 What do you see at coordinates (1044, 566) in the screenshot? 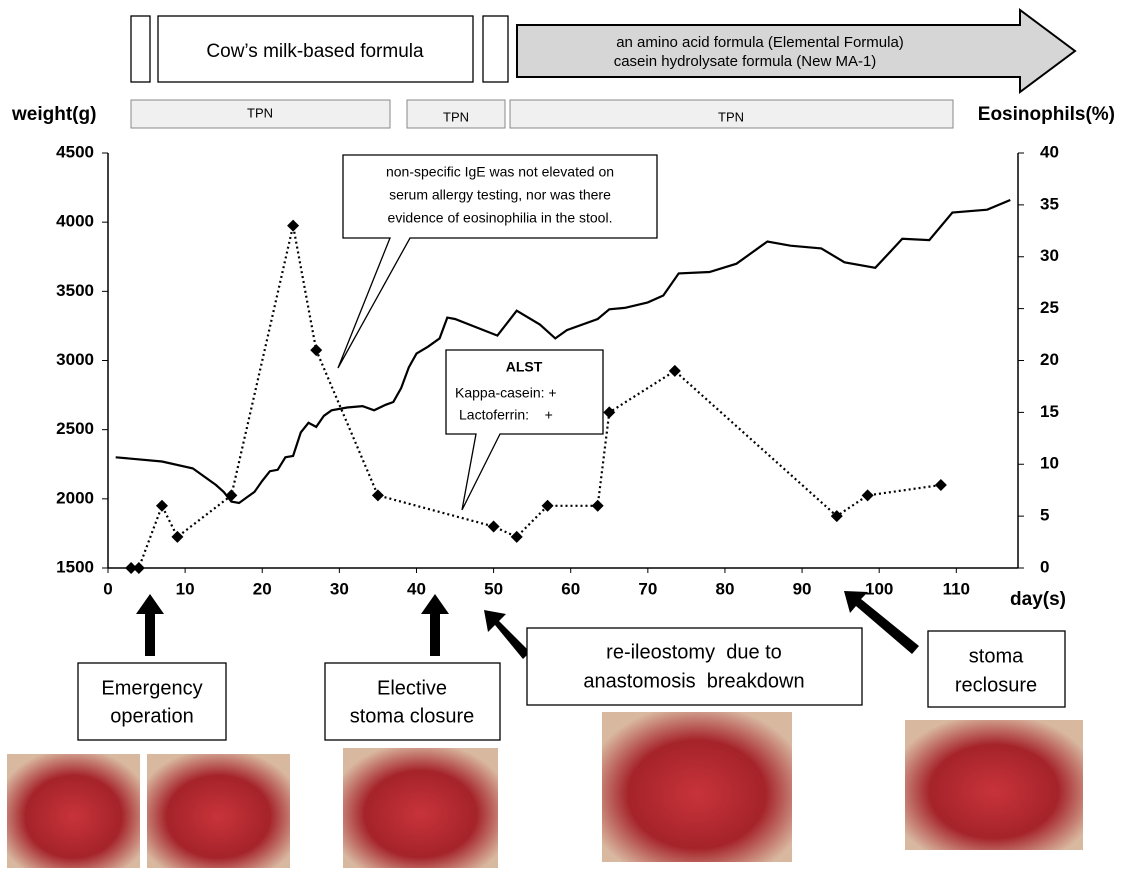
I see `y2-tick-label: 0` at bounding box center [1044, 566].